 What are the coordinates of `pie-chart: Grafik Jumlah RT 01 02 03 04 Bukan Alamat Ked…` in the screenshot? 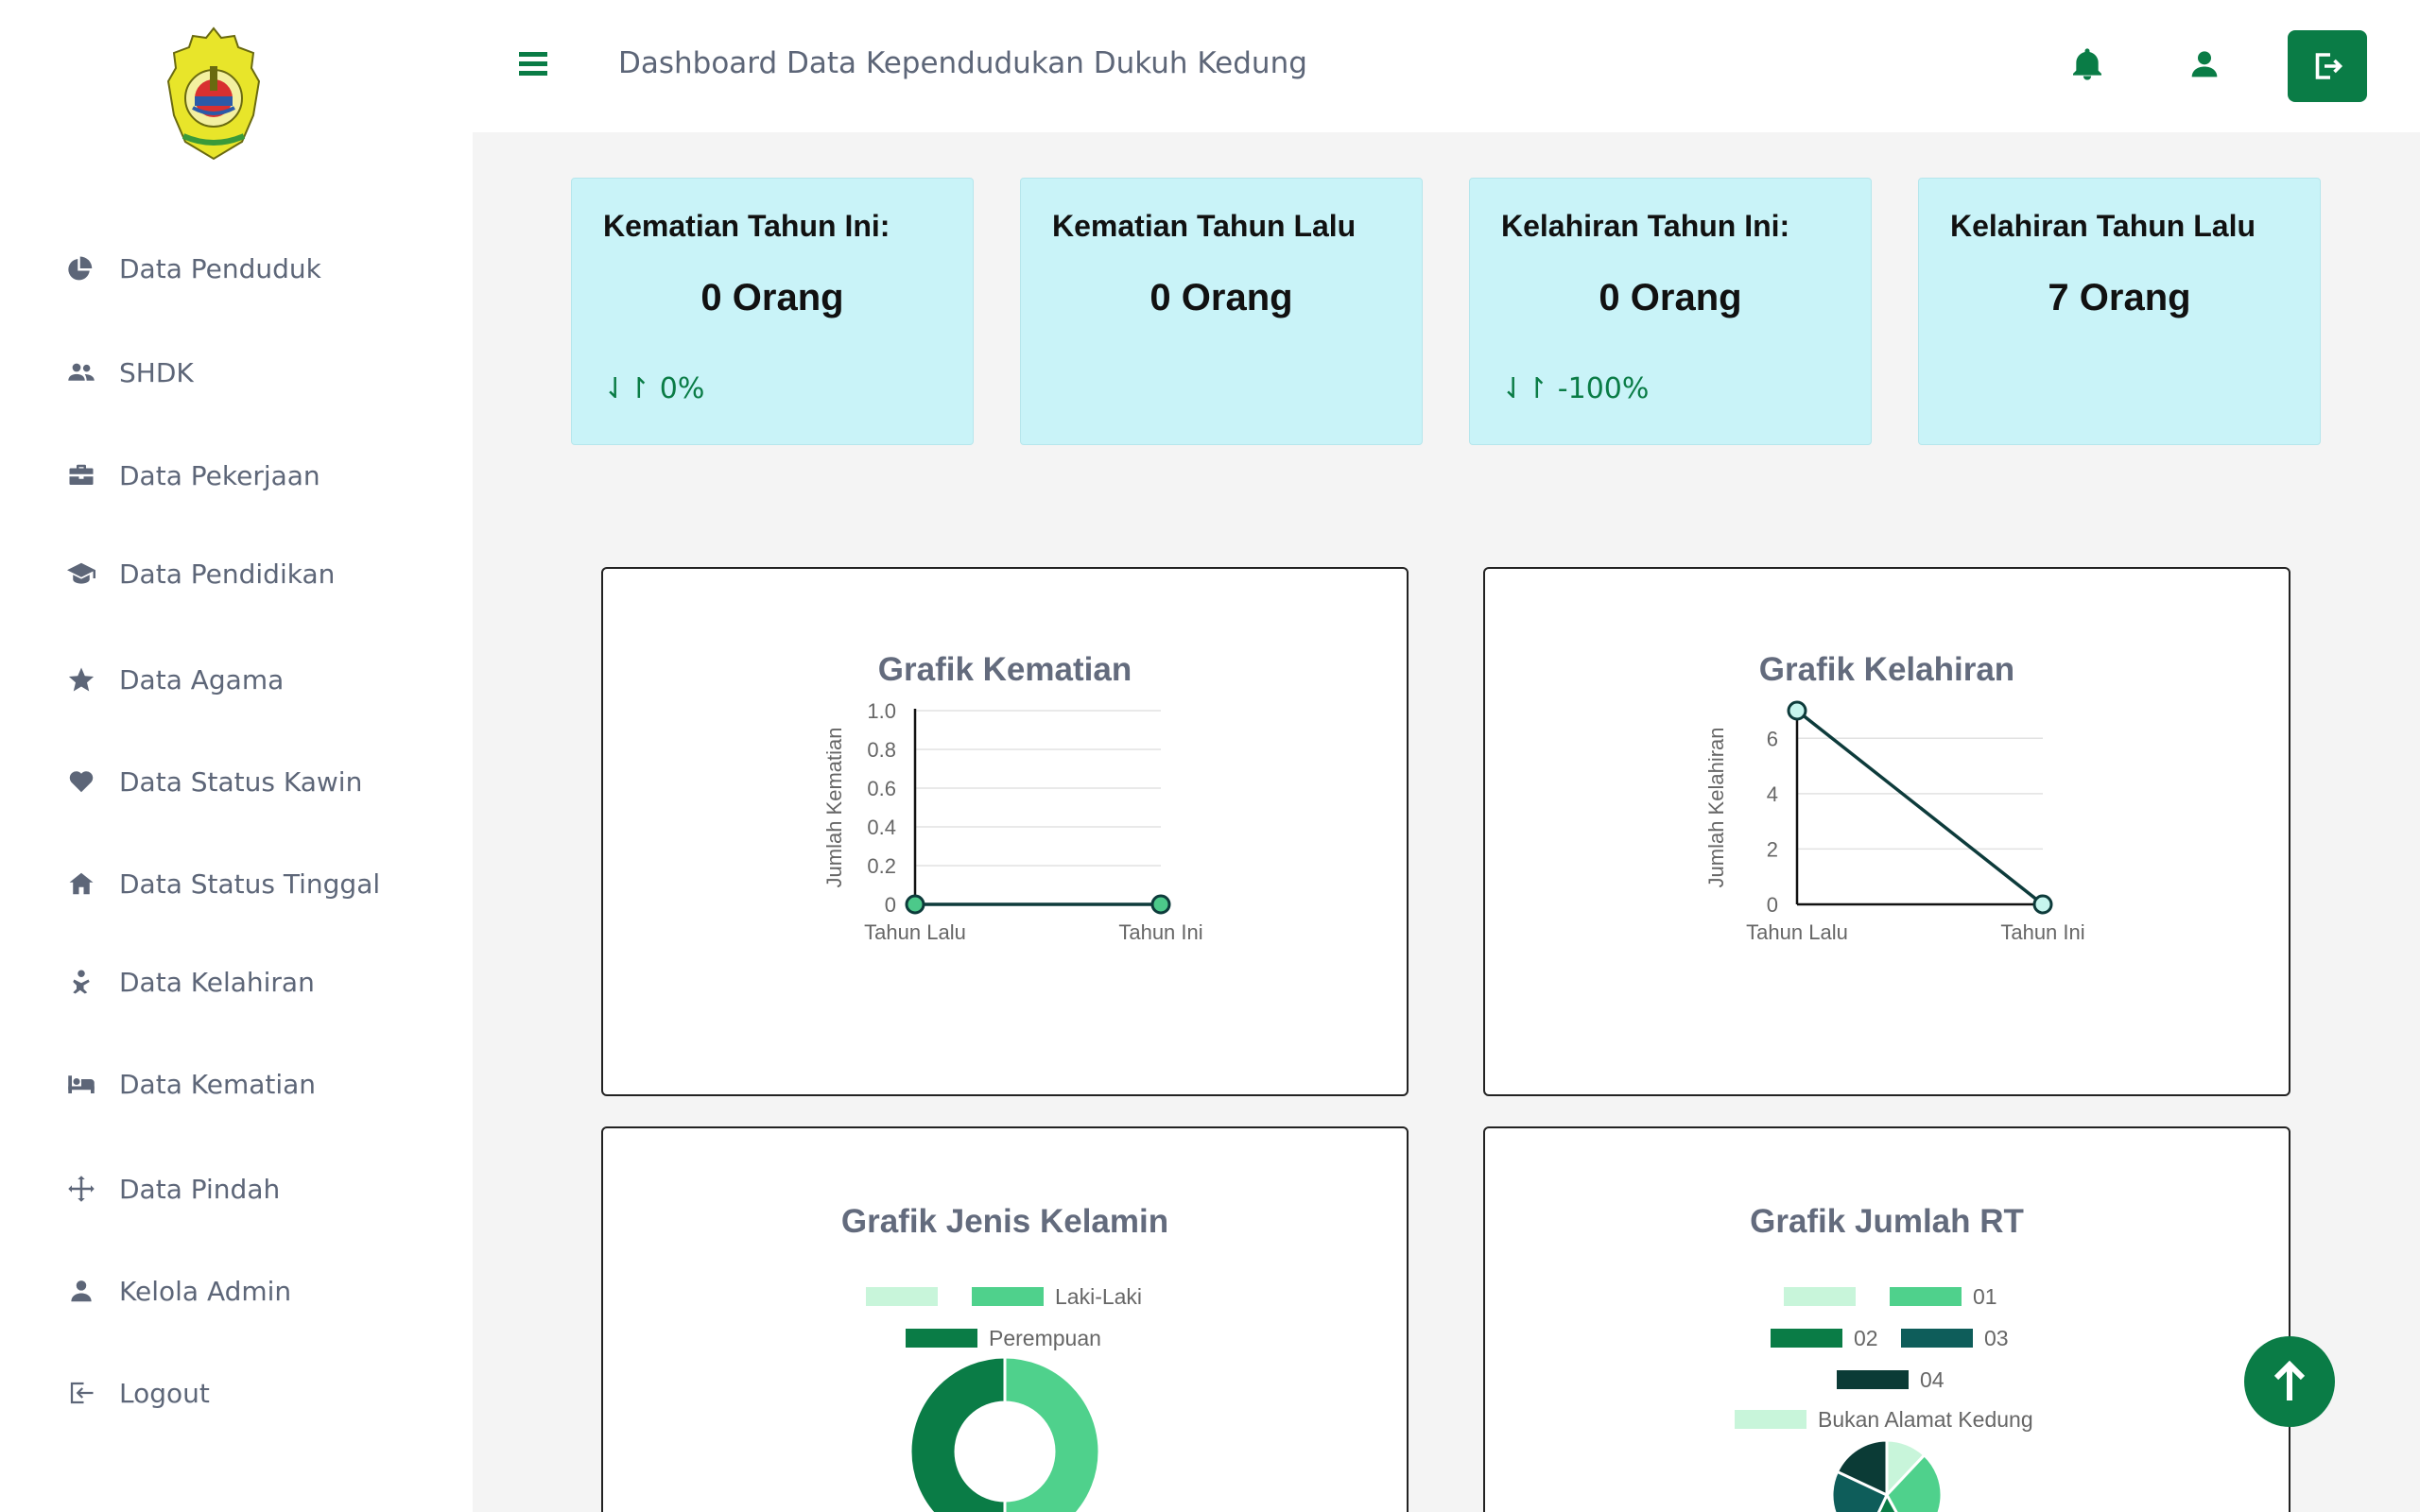 It's located at (1884, 1357).